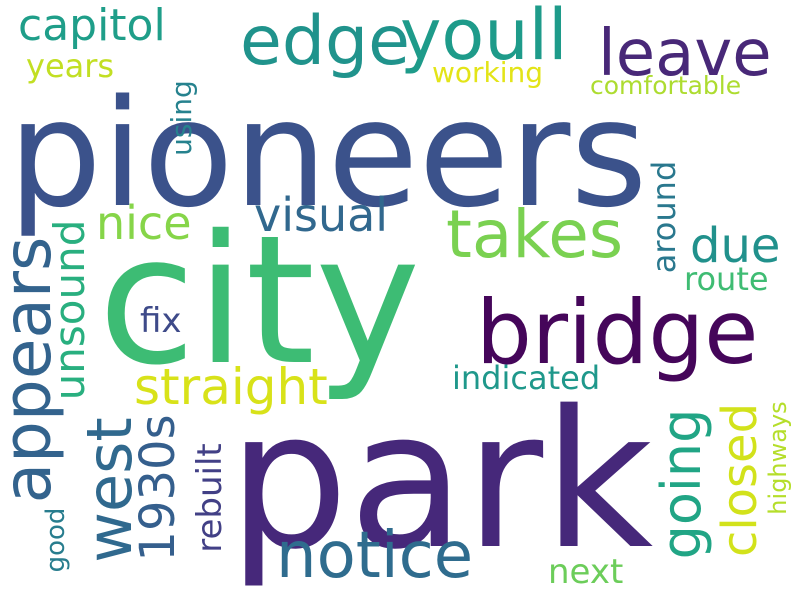 The width and height of the screenshot is (800, 600). I want to click on word-around: around, so click(664, 217).